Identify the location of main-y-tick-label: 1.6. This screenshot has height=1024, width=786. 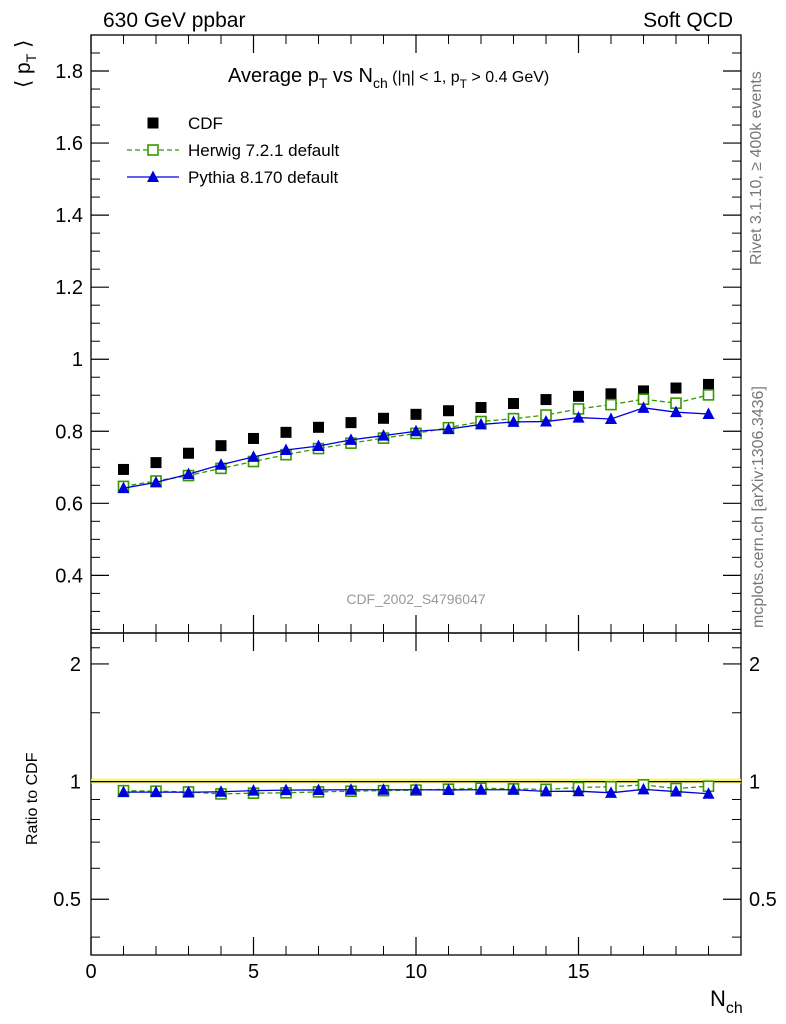
(69, 144).